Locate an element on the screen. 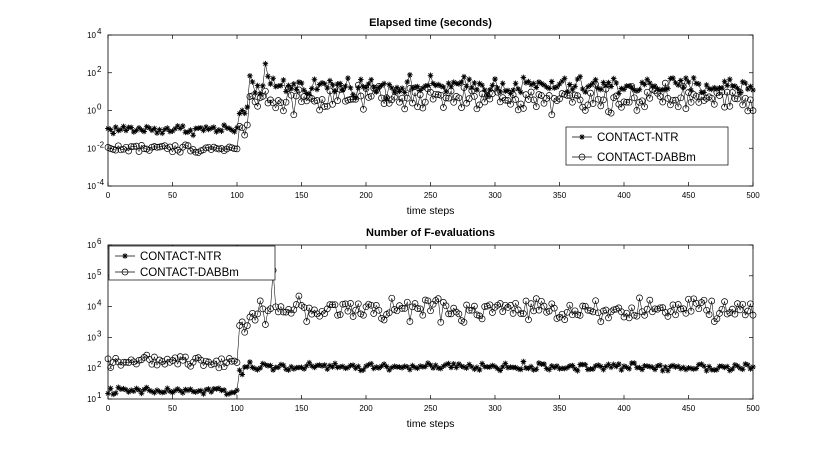 The width and height of the screenshot is (830, 449). legend-marker is located at coordinates (582, 157).